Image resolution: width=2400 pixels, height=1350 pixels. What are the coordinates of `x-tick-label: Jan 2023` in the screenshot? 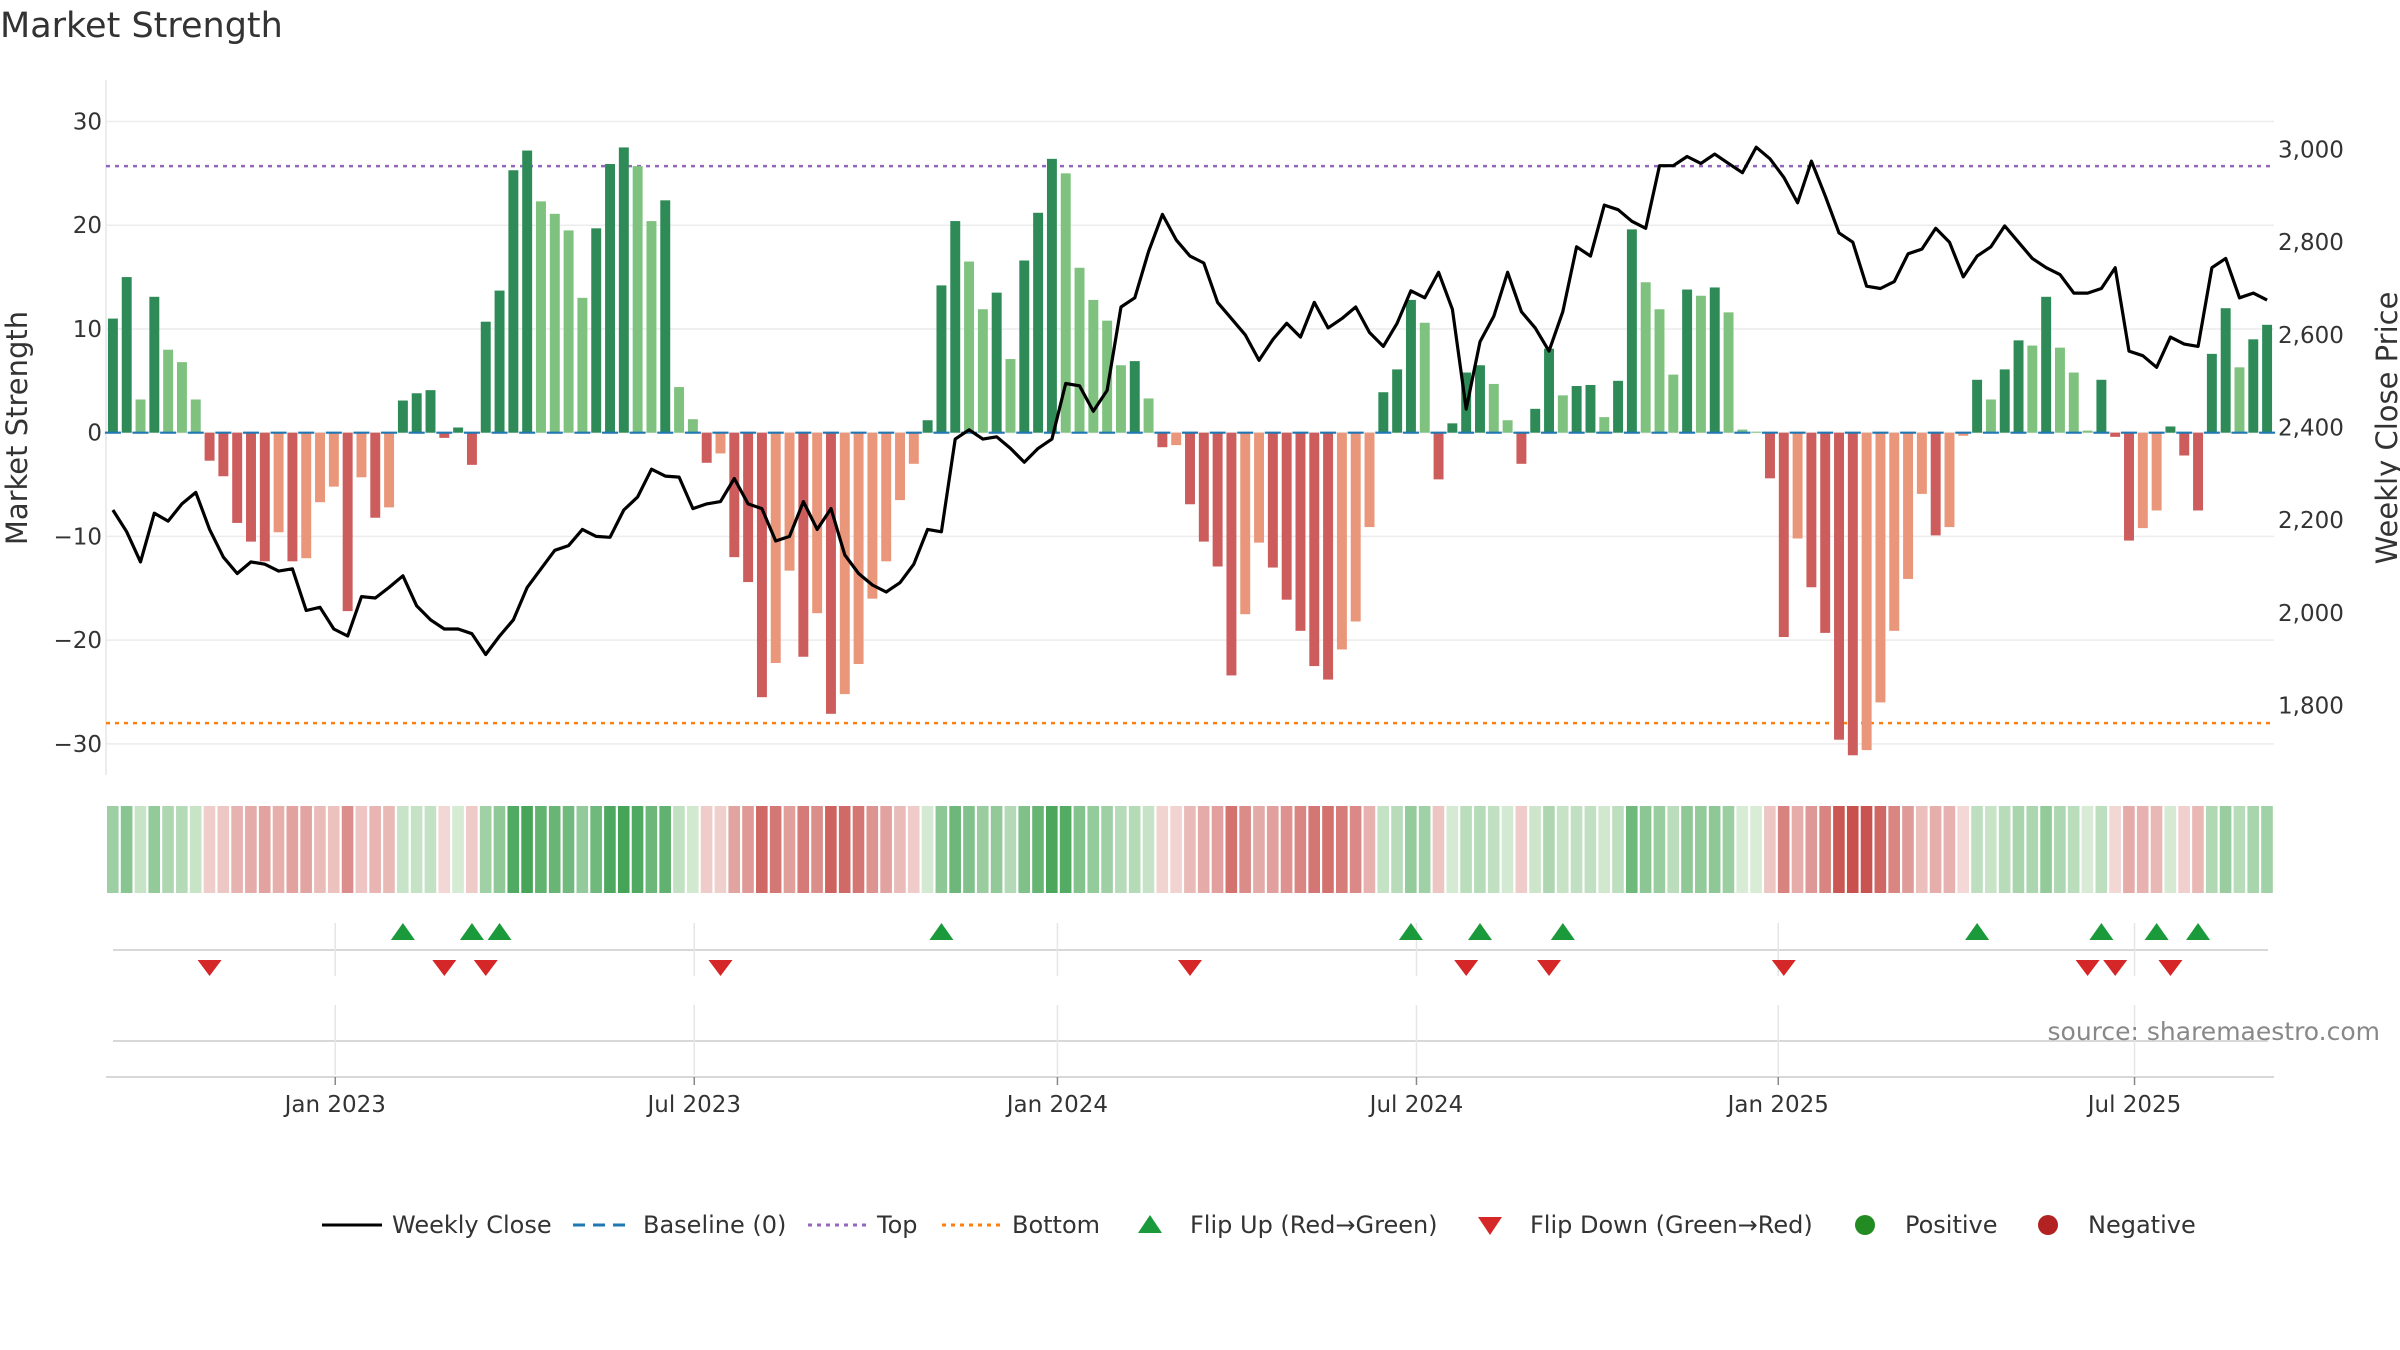 It's located at (334, 1105).